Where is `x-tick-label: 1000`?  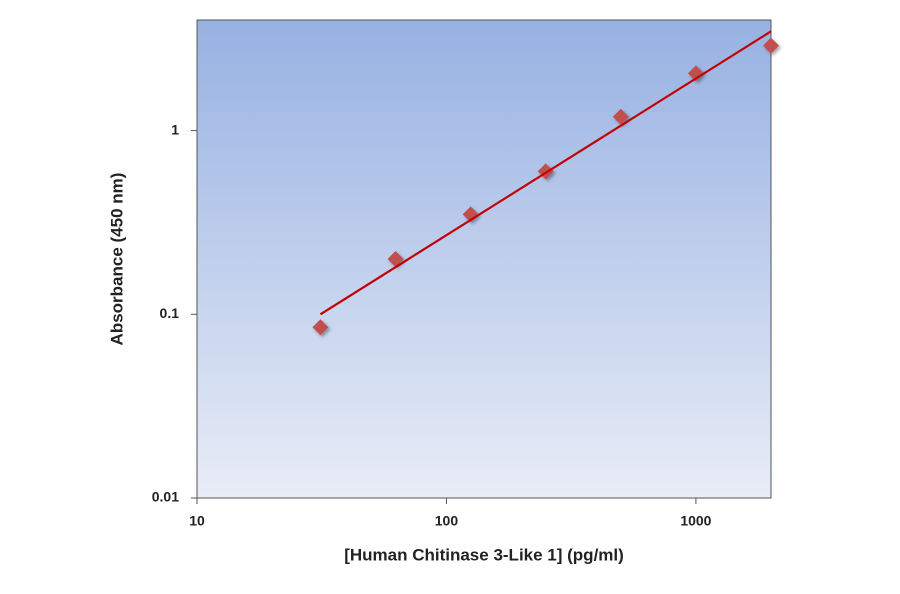
x-tick-label: 1000 is located at coordinates (695, 521).